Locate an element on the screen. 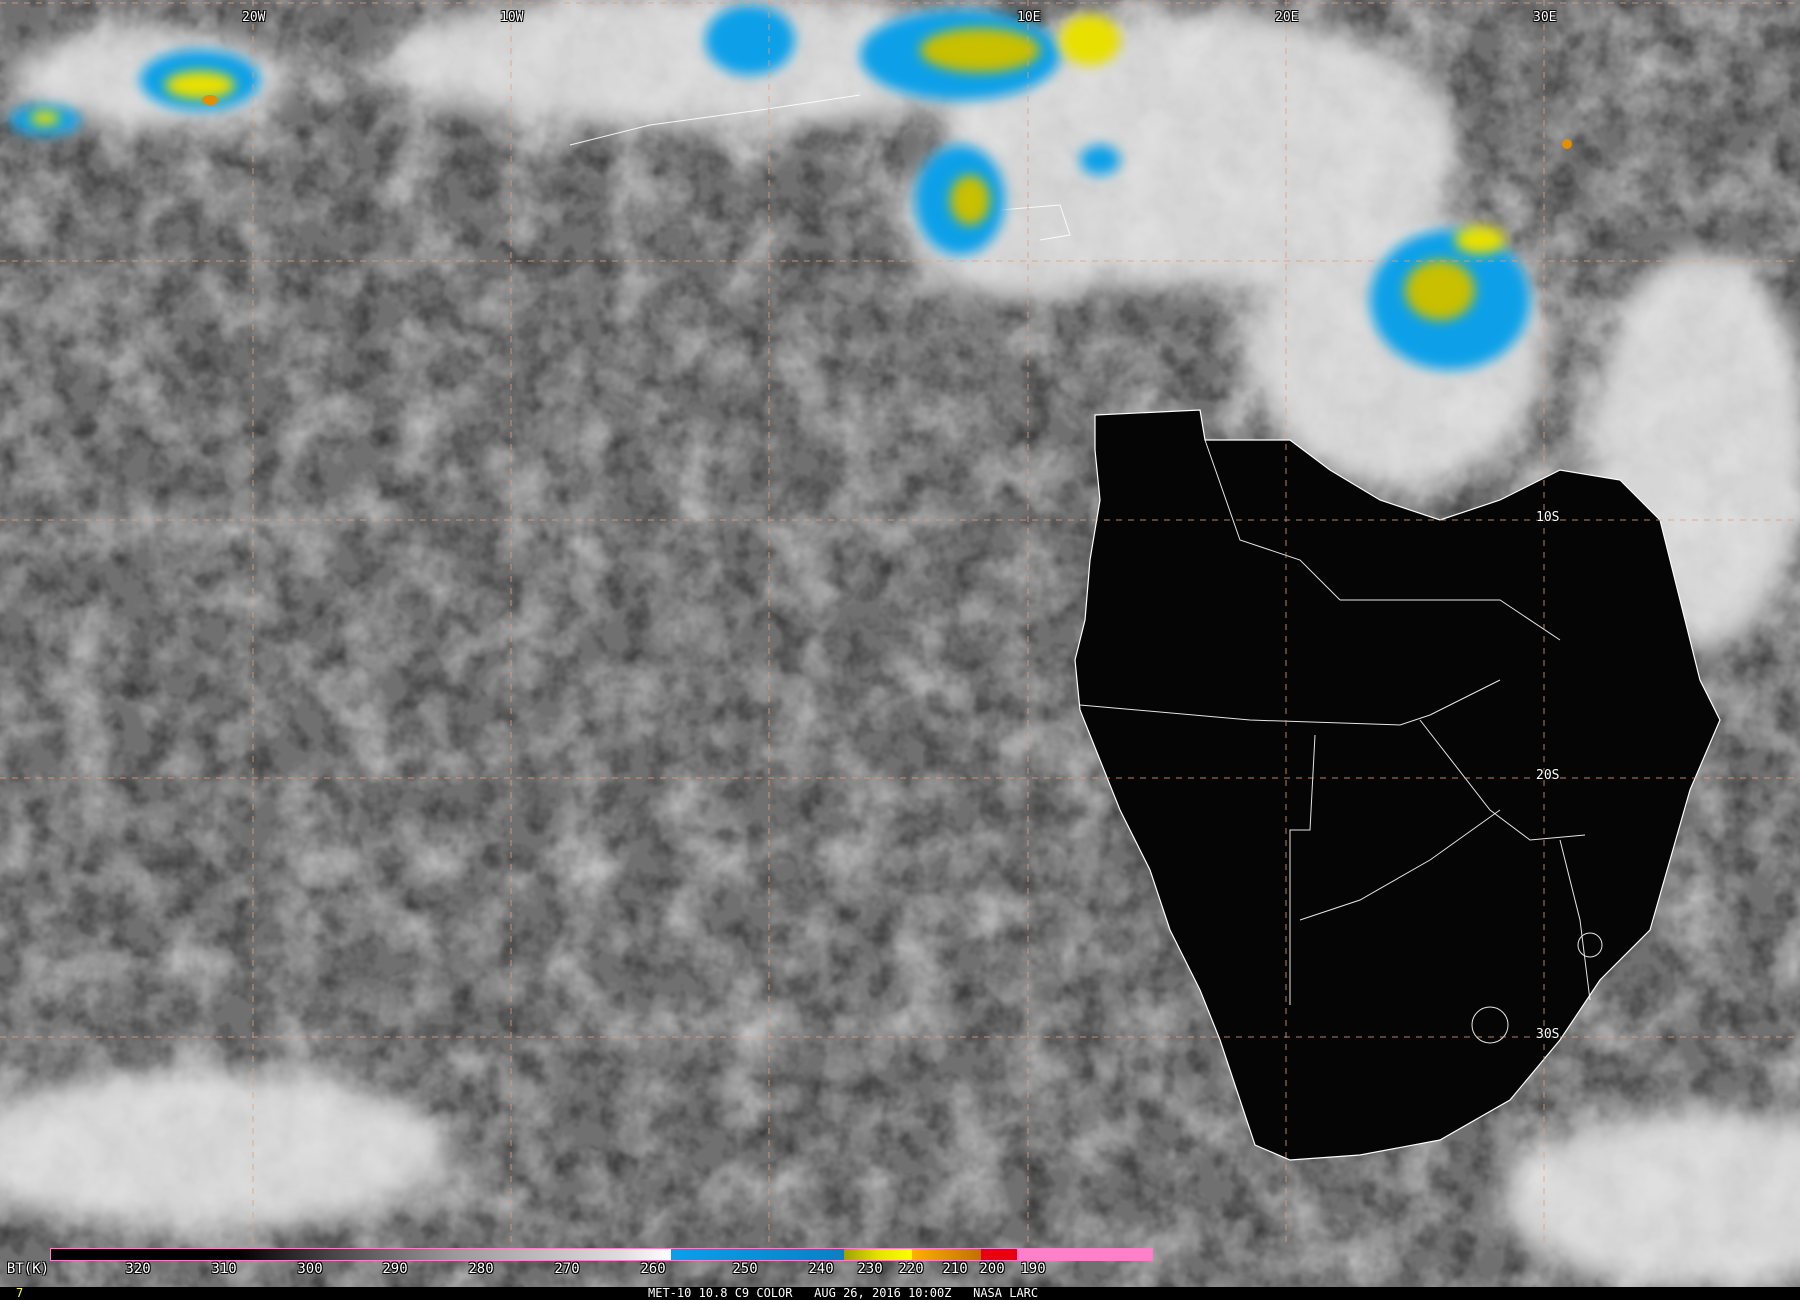  colorbar-unit-label: BT(K) is located at coordinates (28, 1269).